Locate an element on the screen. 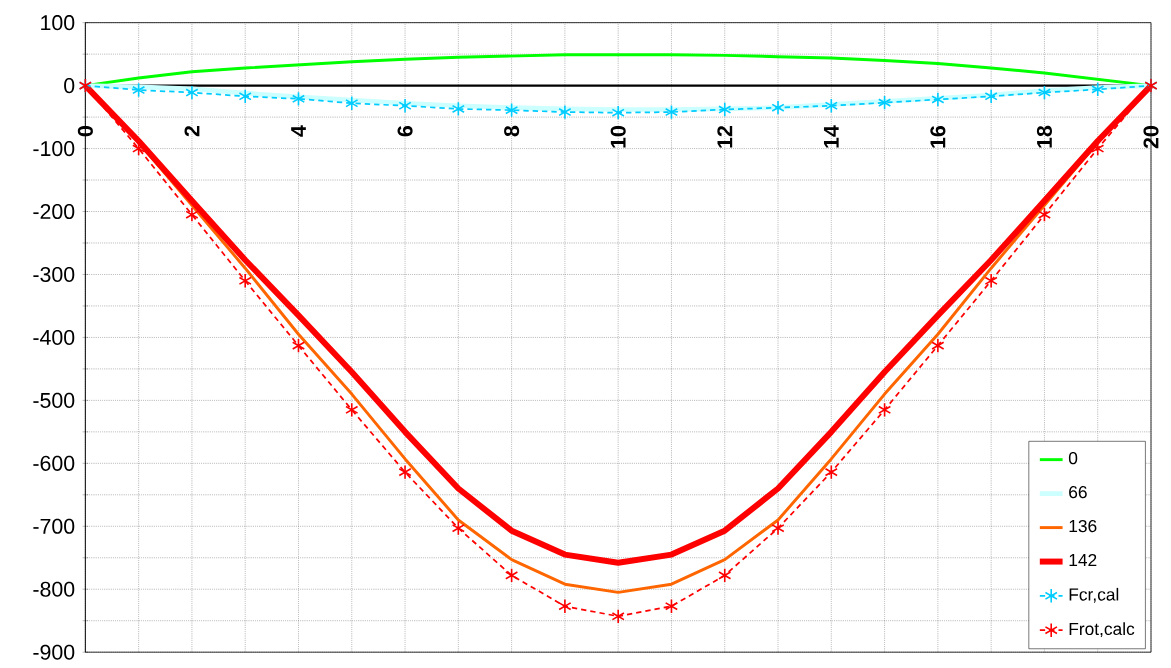  legend-label: 142 is located at coordinates (1083, 559).